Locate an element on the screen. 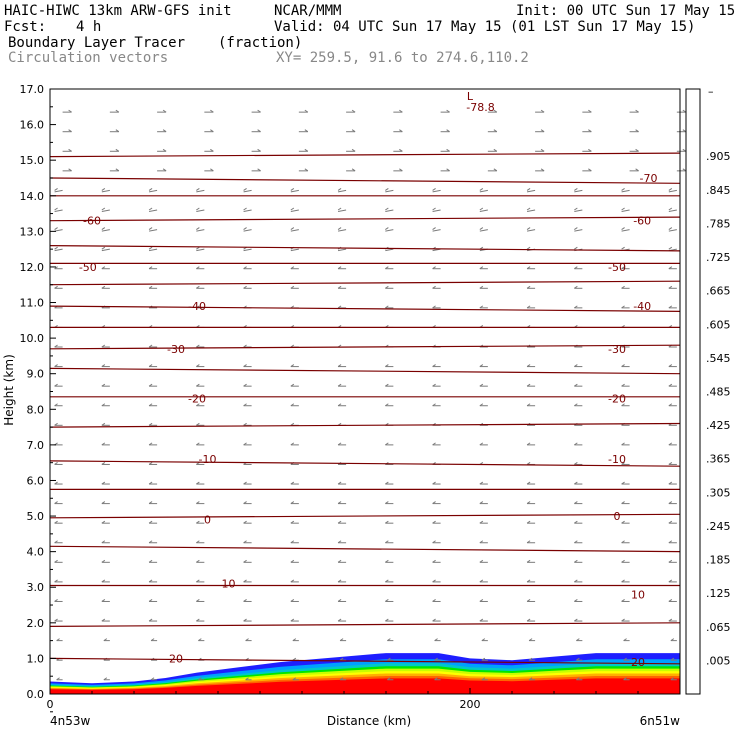 Image resolution: width=740 pixels, height=740 pixels. colorbar-label: .485 is located at coordinates (718, 392).